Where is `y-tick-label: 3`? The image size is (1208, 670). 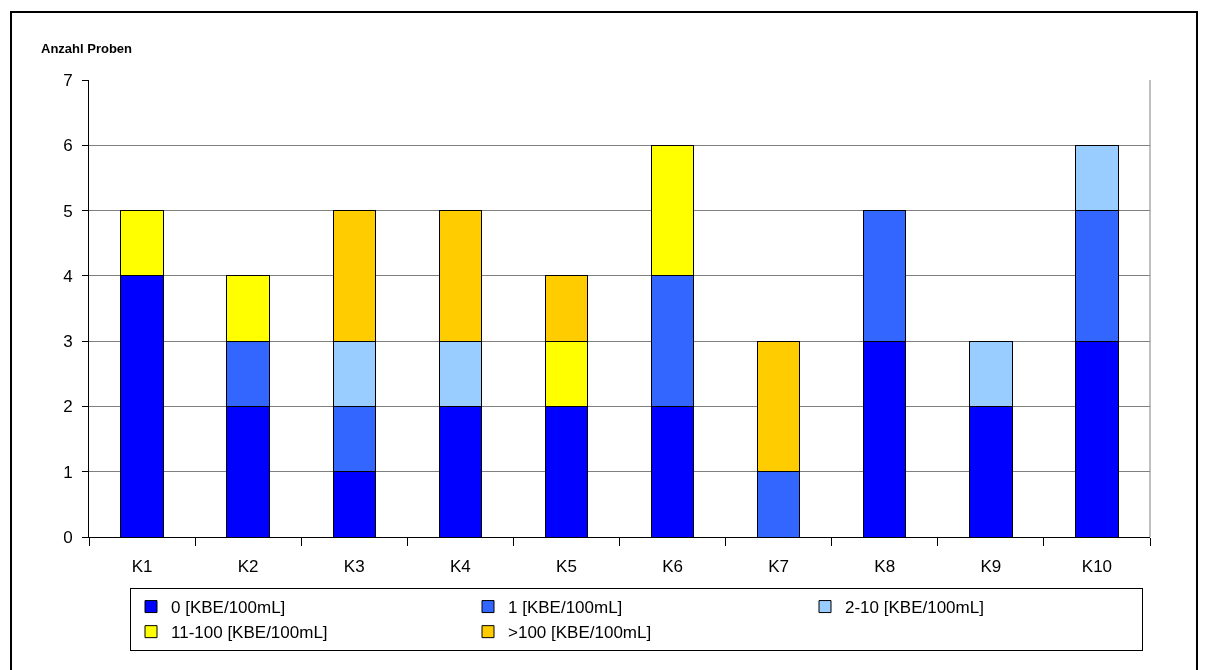
y-tick-label: 3 is located at coordinates (68, 342).